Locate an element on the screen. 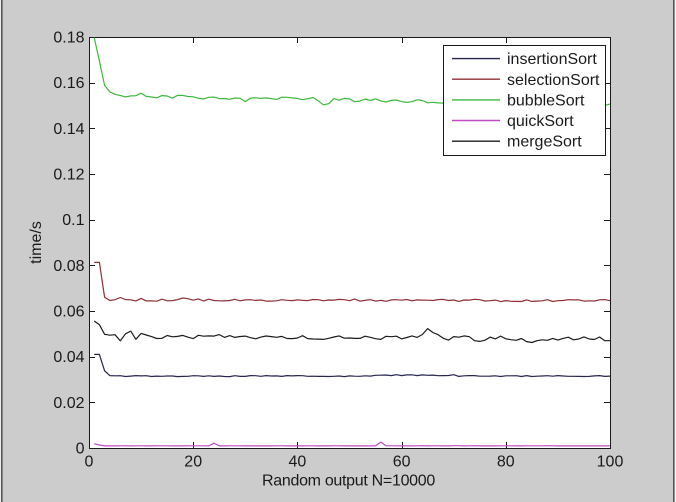  svg-text: insertionSort is located at coordinates (552, 59).